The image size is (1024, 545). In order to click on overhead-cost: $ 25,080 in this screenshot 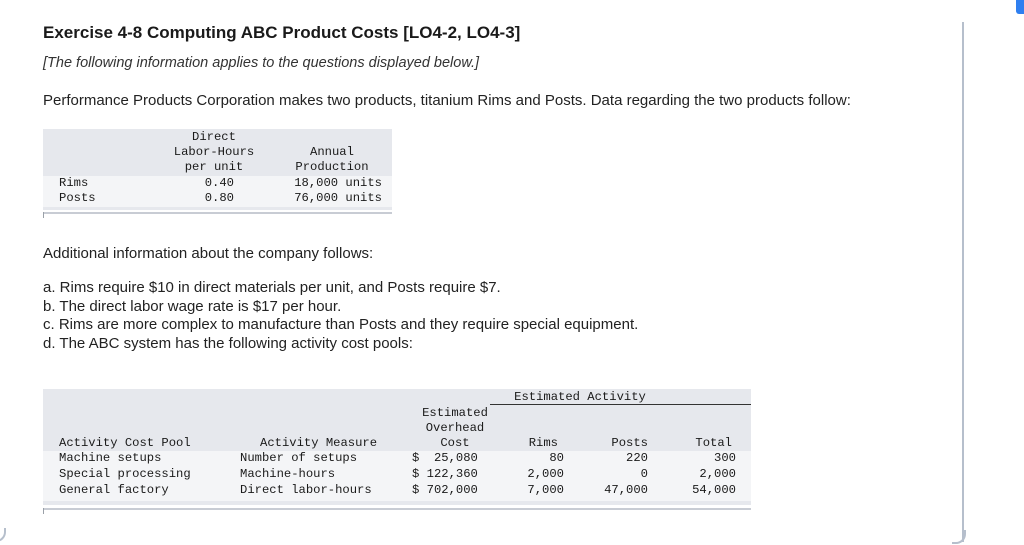, I will do `click(445, 458)`.